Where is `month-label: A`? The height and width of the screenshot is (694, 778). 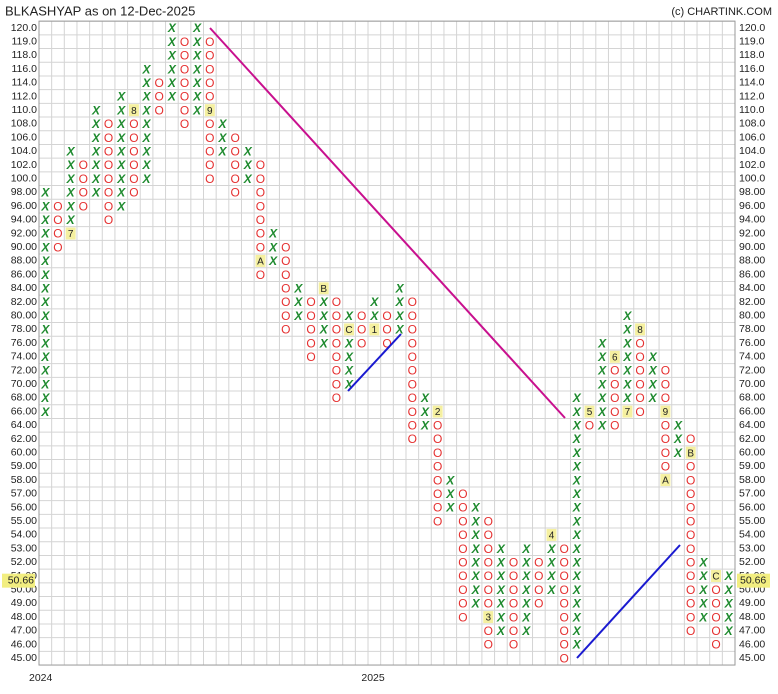 month-label: A is located at coordinates (260, 262).